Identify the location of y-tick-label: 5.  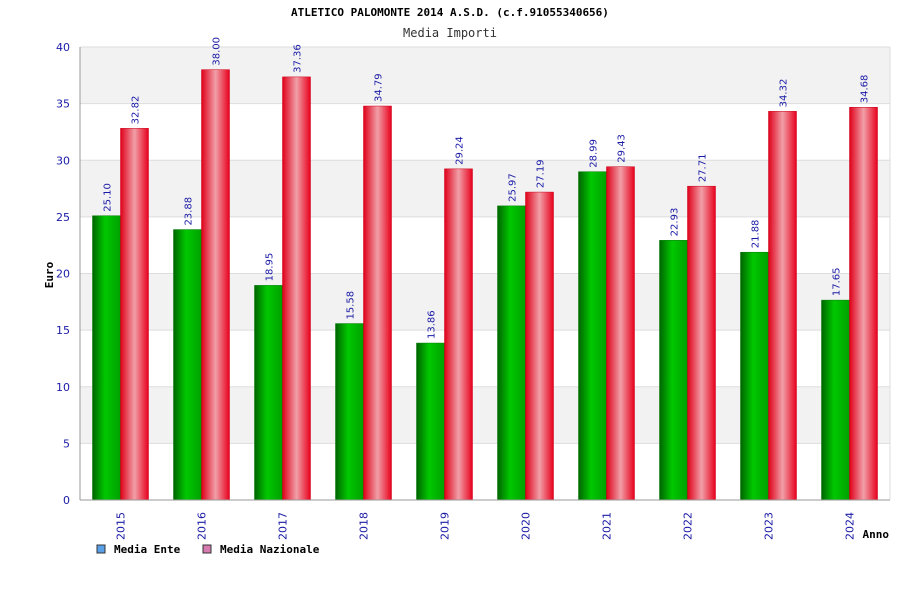
(66, 443).